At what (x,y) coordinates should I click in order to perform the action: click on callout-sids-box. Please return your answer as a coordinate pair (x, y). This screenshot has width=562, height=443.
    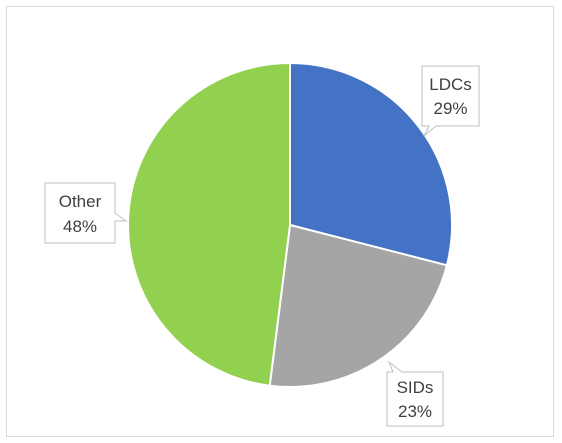
    Looking at the image, I should click on (415, 393).